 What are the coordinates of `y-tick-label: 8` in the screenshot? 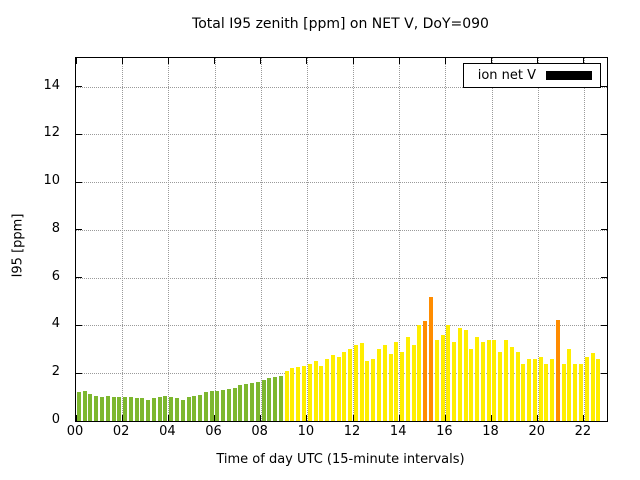 It's located at (55, 228).